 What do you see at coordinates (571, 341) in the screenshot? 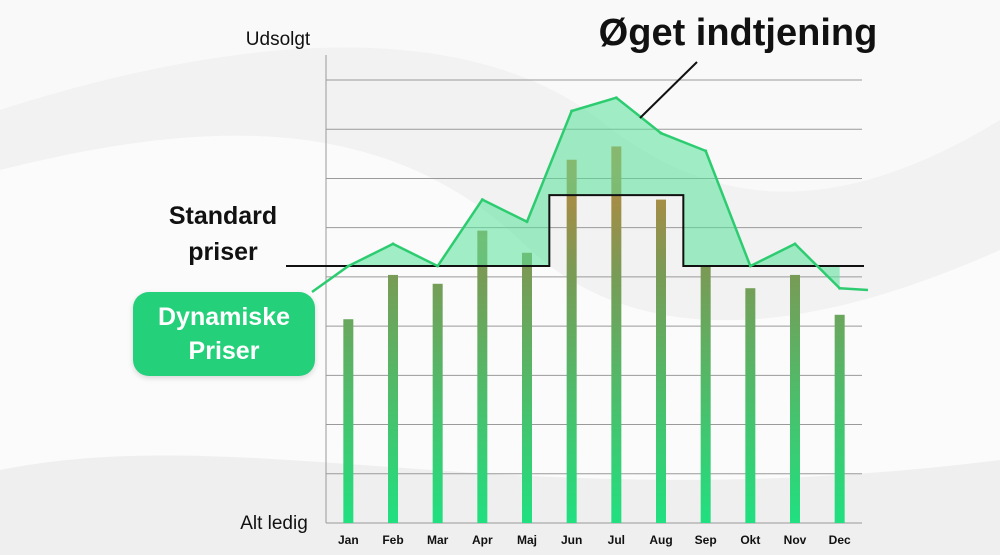
I see `bar-jun` at bounding box center [571, 341].